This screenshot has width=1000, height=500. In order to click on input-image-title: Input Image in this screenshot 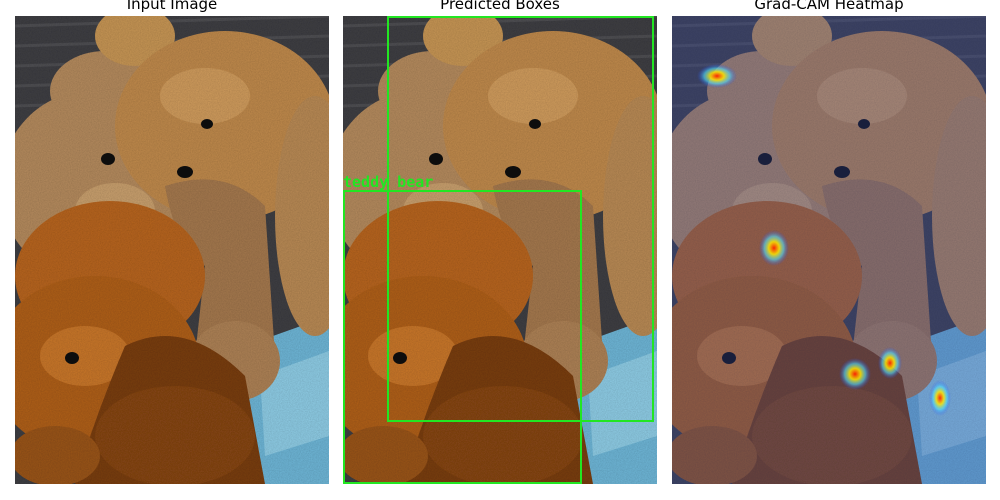, I will do `click(172, 6)`.